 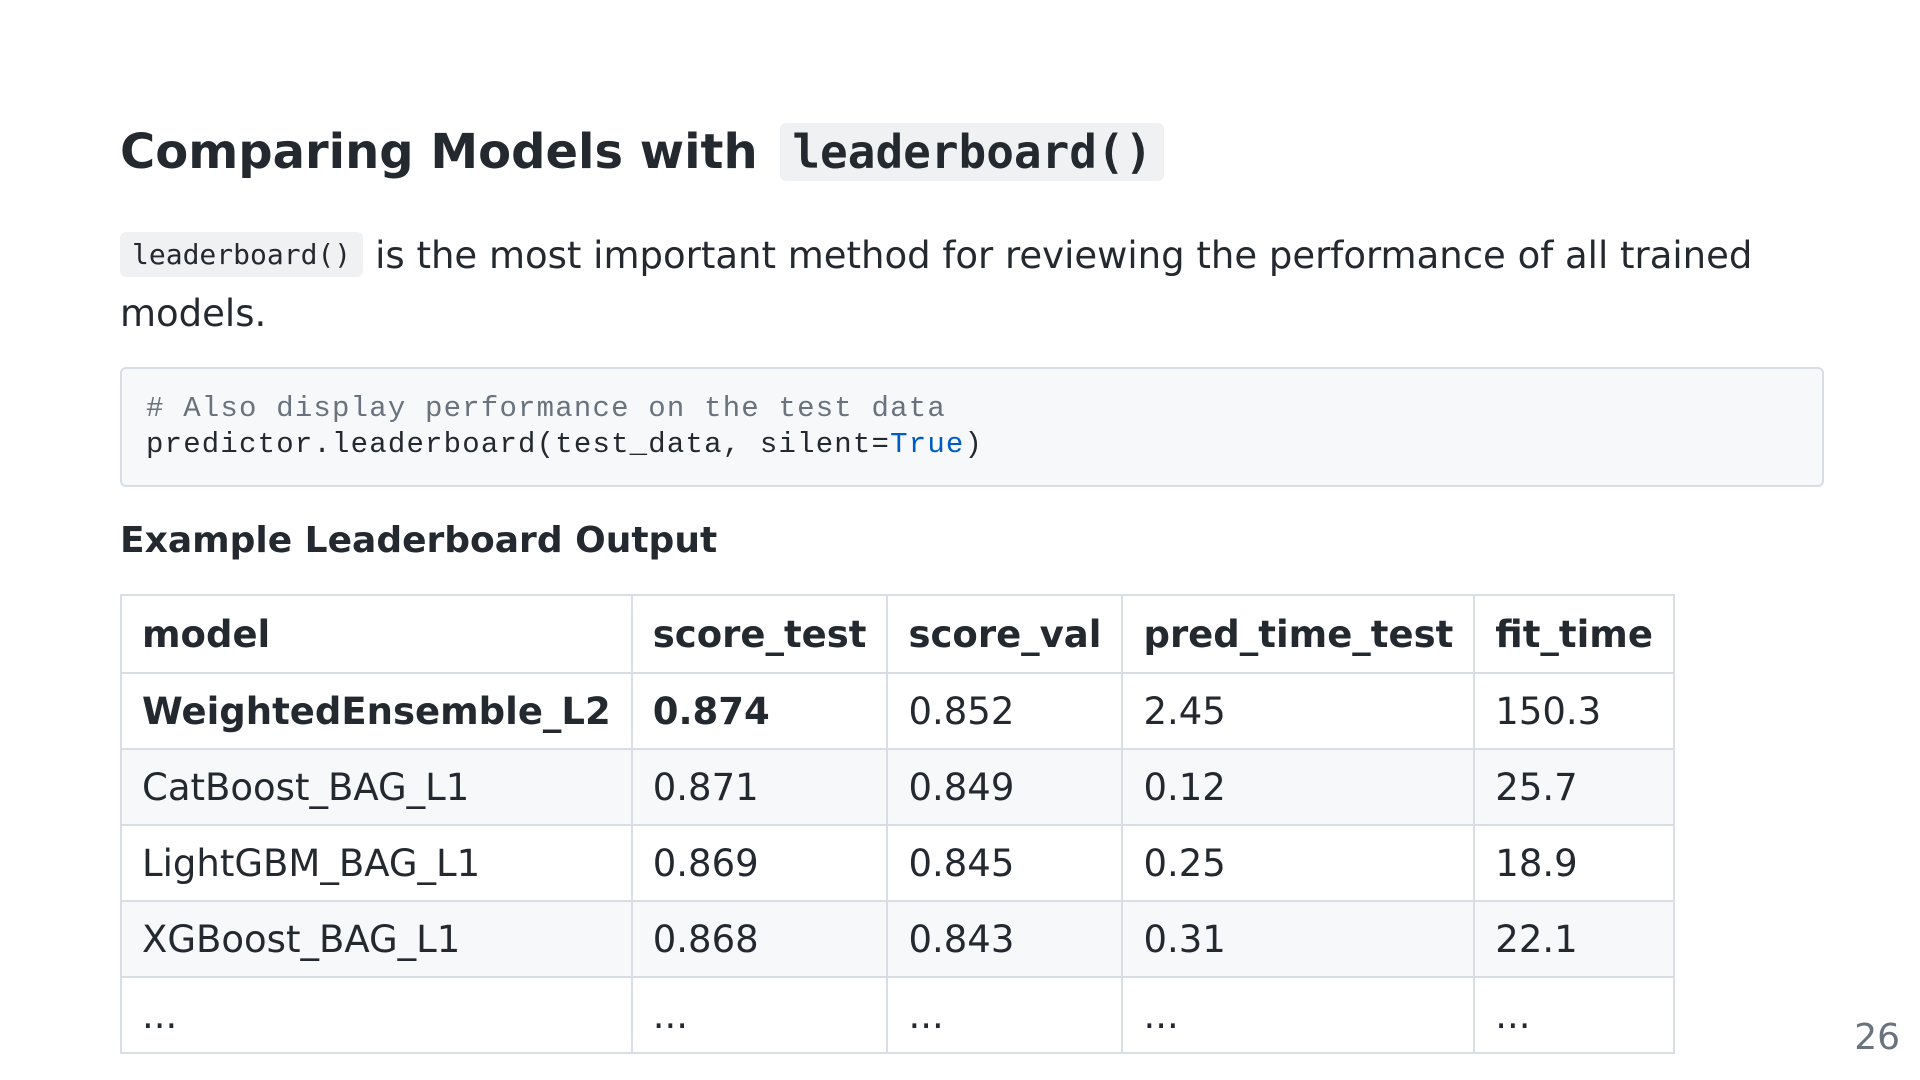 What do you see at coordinates (1574, 939) in the screenshot?
I see `cell-fit-time: 22.1` at bounding box center [1574, 939].